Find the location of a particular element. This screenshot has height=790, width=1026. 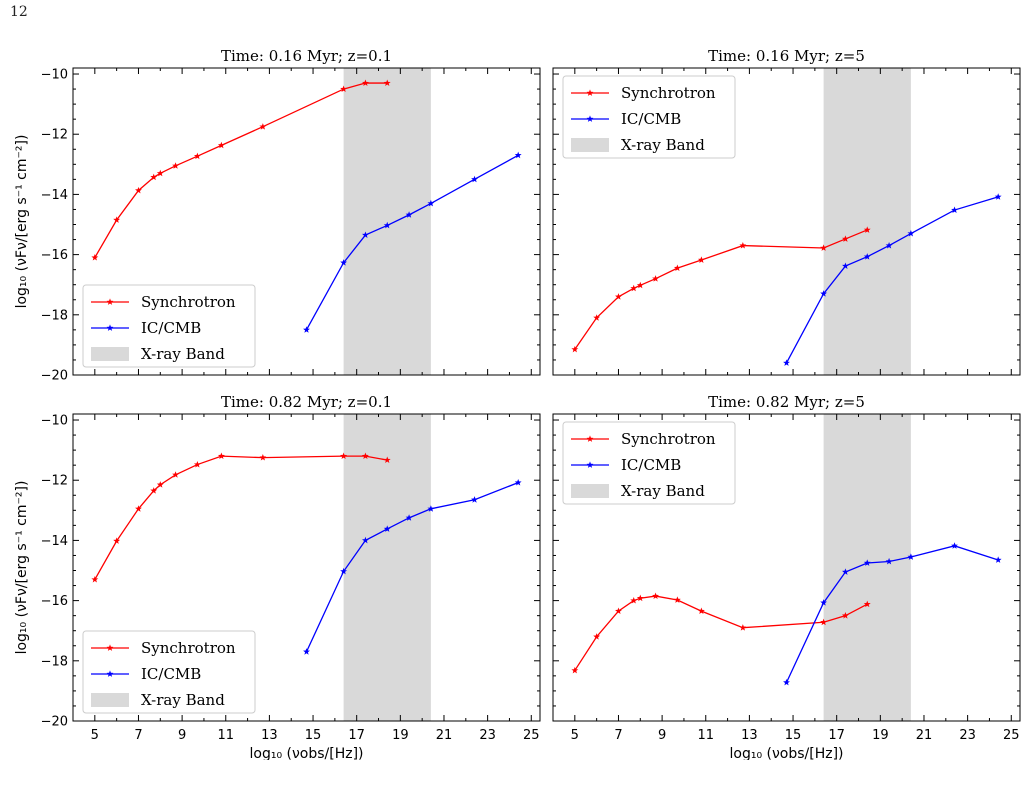

panel-title: Time: 0.16 Myr; z=5 is located at coordinates (786, 56).